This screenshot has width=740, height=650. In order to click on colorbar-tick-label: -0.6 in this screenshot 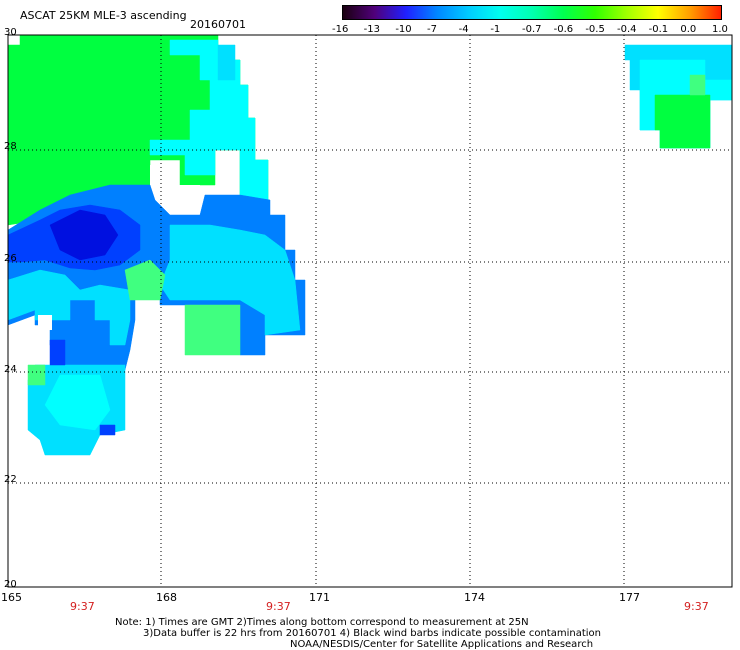, I will do `click(563, 29)`.